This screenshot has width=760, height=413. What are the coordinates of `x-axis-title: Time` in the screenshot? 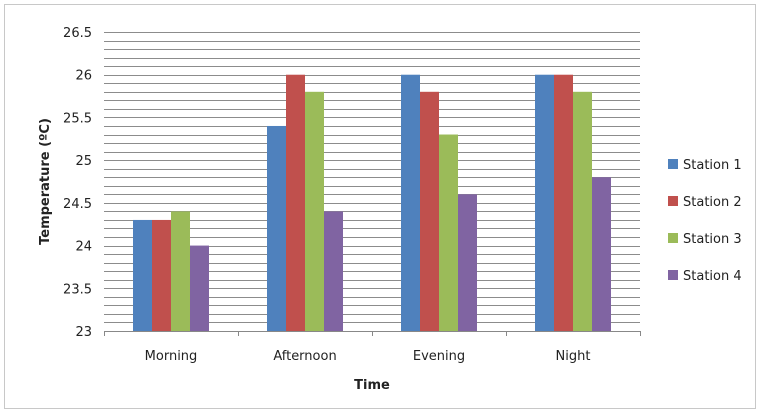 It's located at (372, 385).